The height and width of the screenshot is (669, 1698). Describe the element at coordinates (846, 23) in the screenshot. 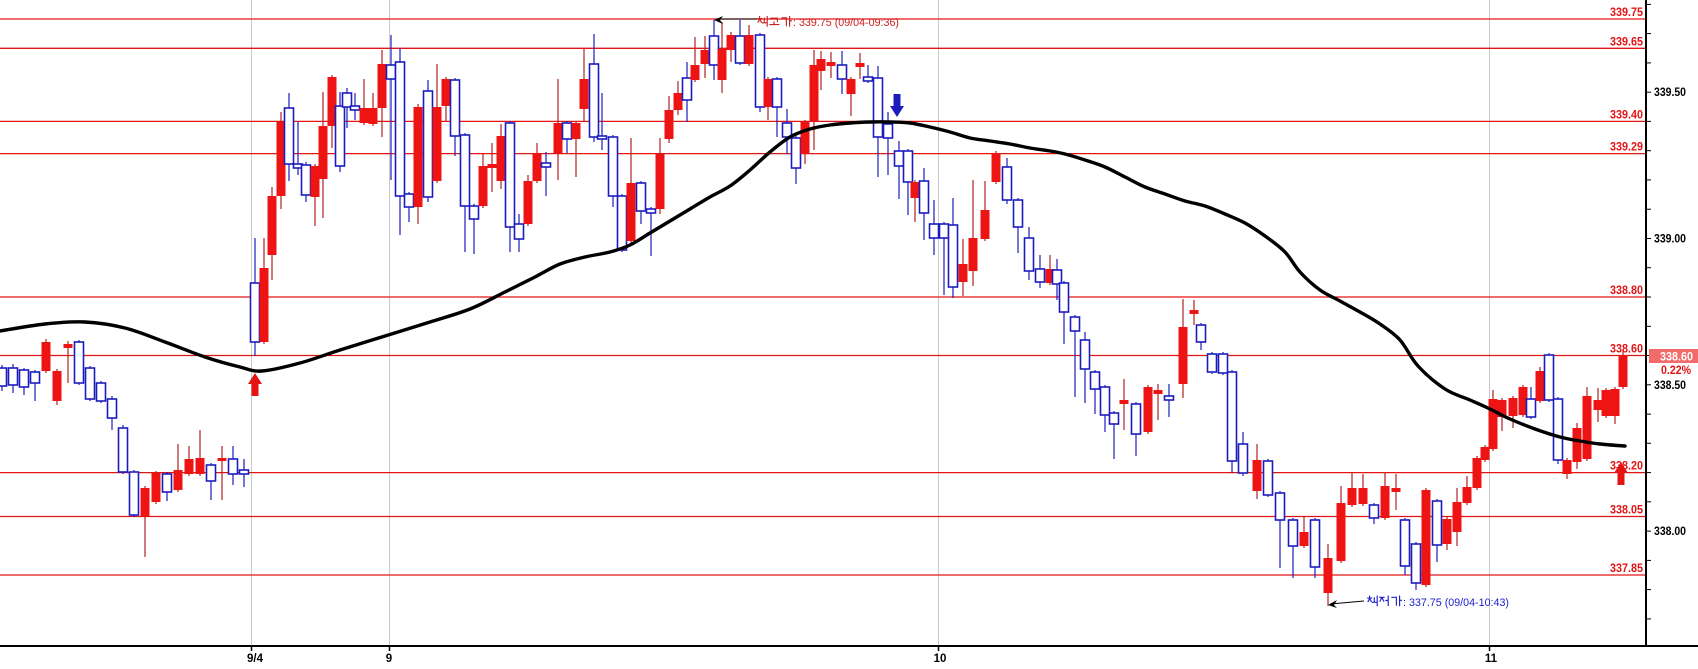

I see `svg-text:: 339.75 (09/04-09:36): : 339.75 (09/04-09:36)` at that location.